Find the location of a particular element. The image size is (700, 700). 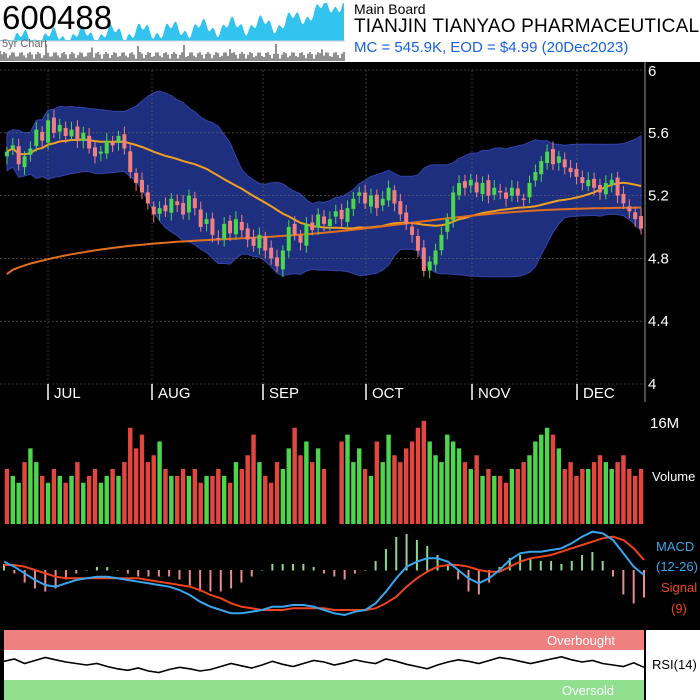

price-tick-label: 5.6 is located at coordinates (658, 133).